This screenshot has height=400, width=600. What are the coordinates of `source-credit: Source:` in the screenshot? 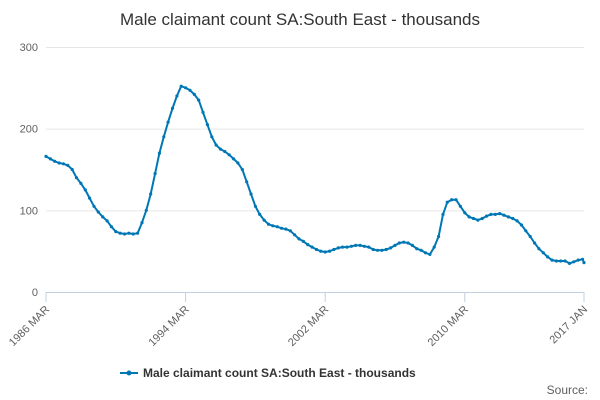 It's located at (567, 390).